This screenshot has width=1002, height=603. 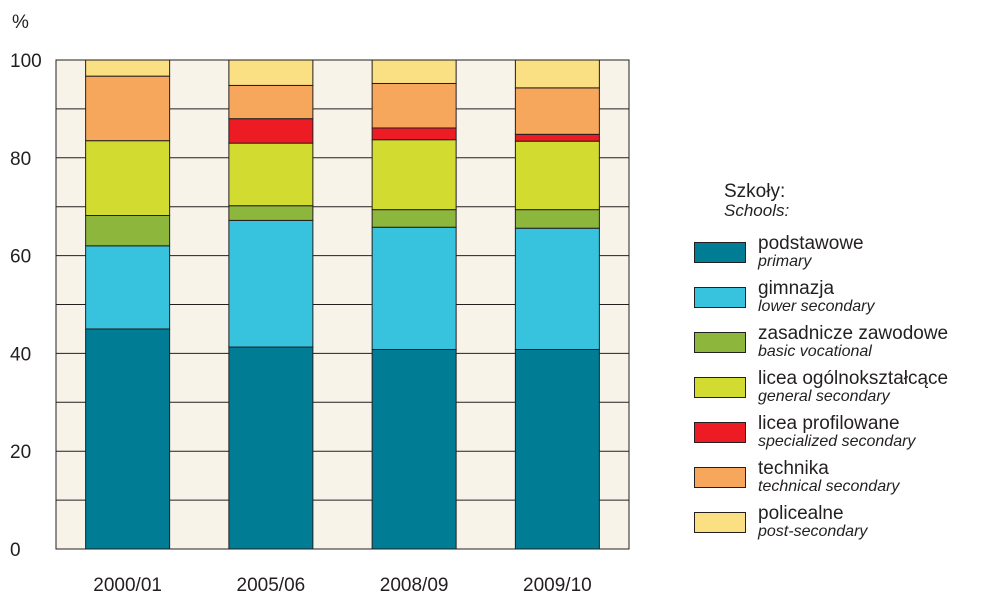 I want to click on legend-label: zasadnicze zawodowe, so click(x=853, y=333).